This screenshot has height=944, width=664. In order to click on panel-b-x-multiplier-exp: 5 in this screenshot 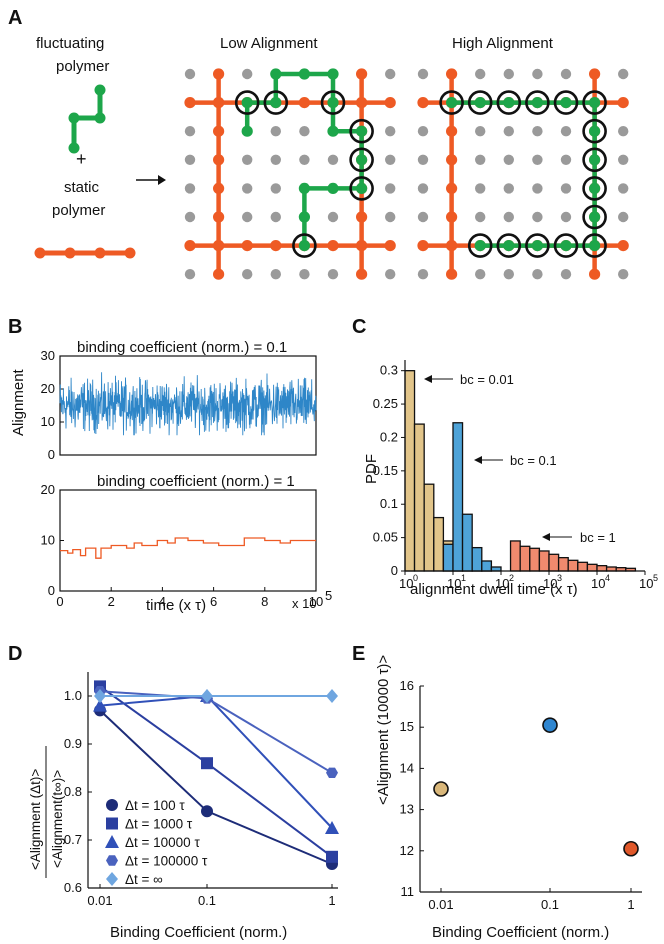, I will do `click(328, 595)`.